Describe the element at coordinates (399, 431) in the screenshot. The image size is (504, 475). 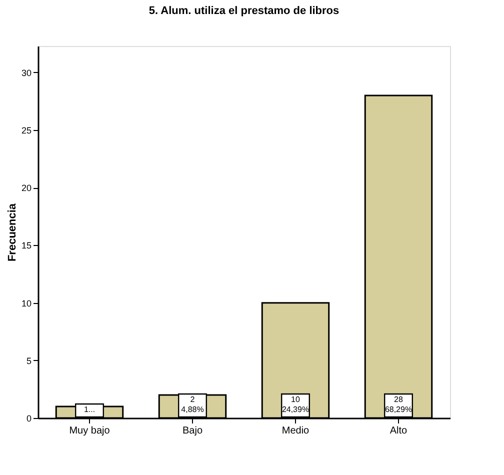
I see `x-tick-label: Alto` at that location.